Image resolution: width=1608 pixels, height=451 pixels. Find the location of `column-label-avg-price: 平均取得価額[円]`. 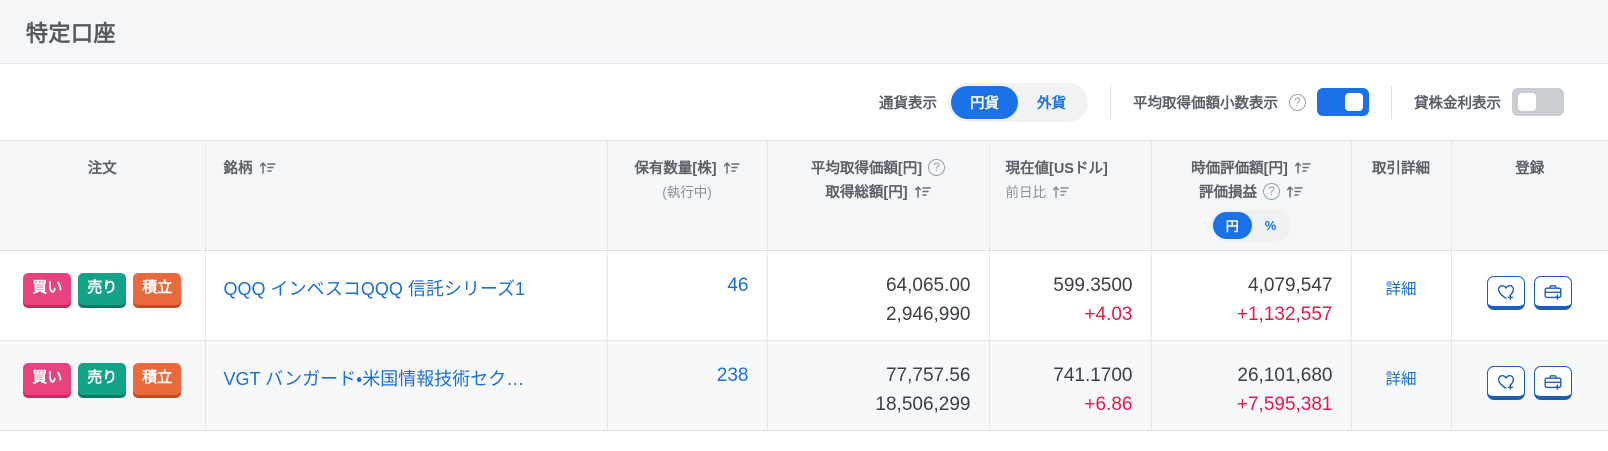

column-label-avg-price: 平均取得価額[円] is located at coordinates (866, 169).